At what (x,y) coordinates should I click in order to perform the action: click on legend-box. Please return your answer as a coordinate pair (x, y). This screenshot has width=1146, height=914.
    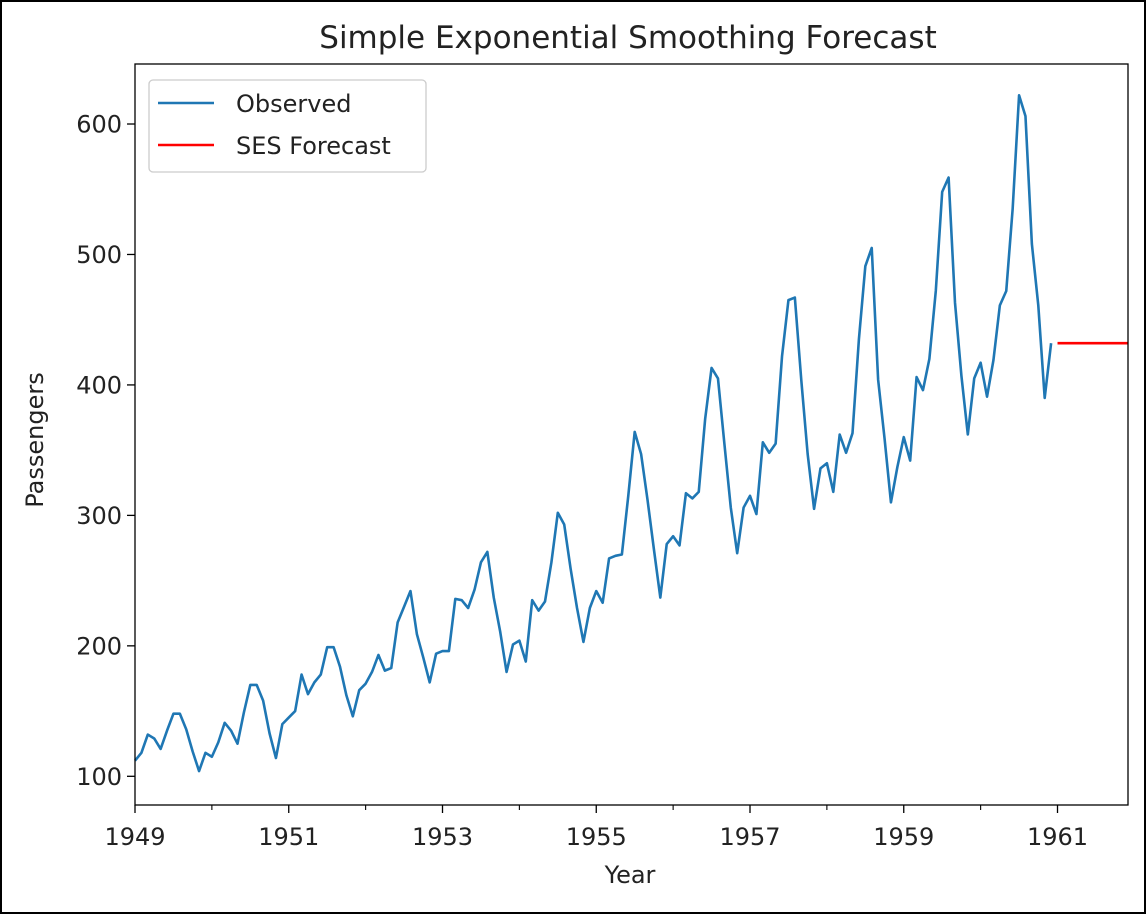
    Looking at the image, I should click on (287, 126).